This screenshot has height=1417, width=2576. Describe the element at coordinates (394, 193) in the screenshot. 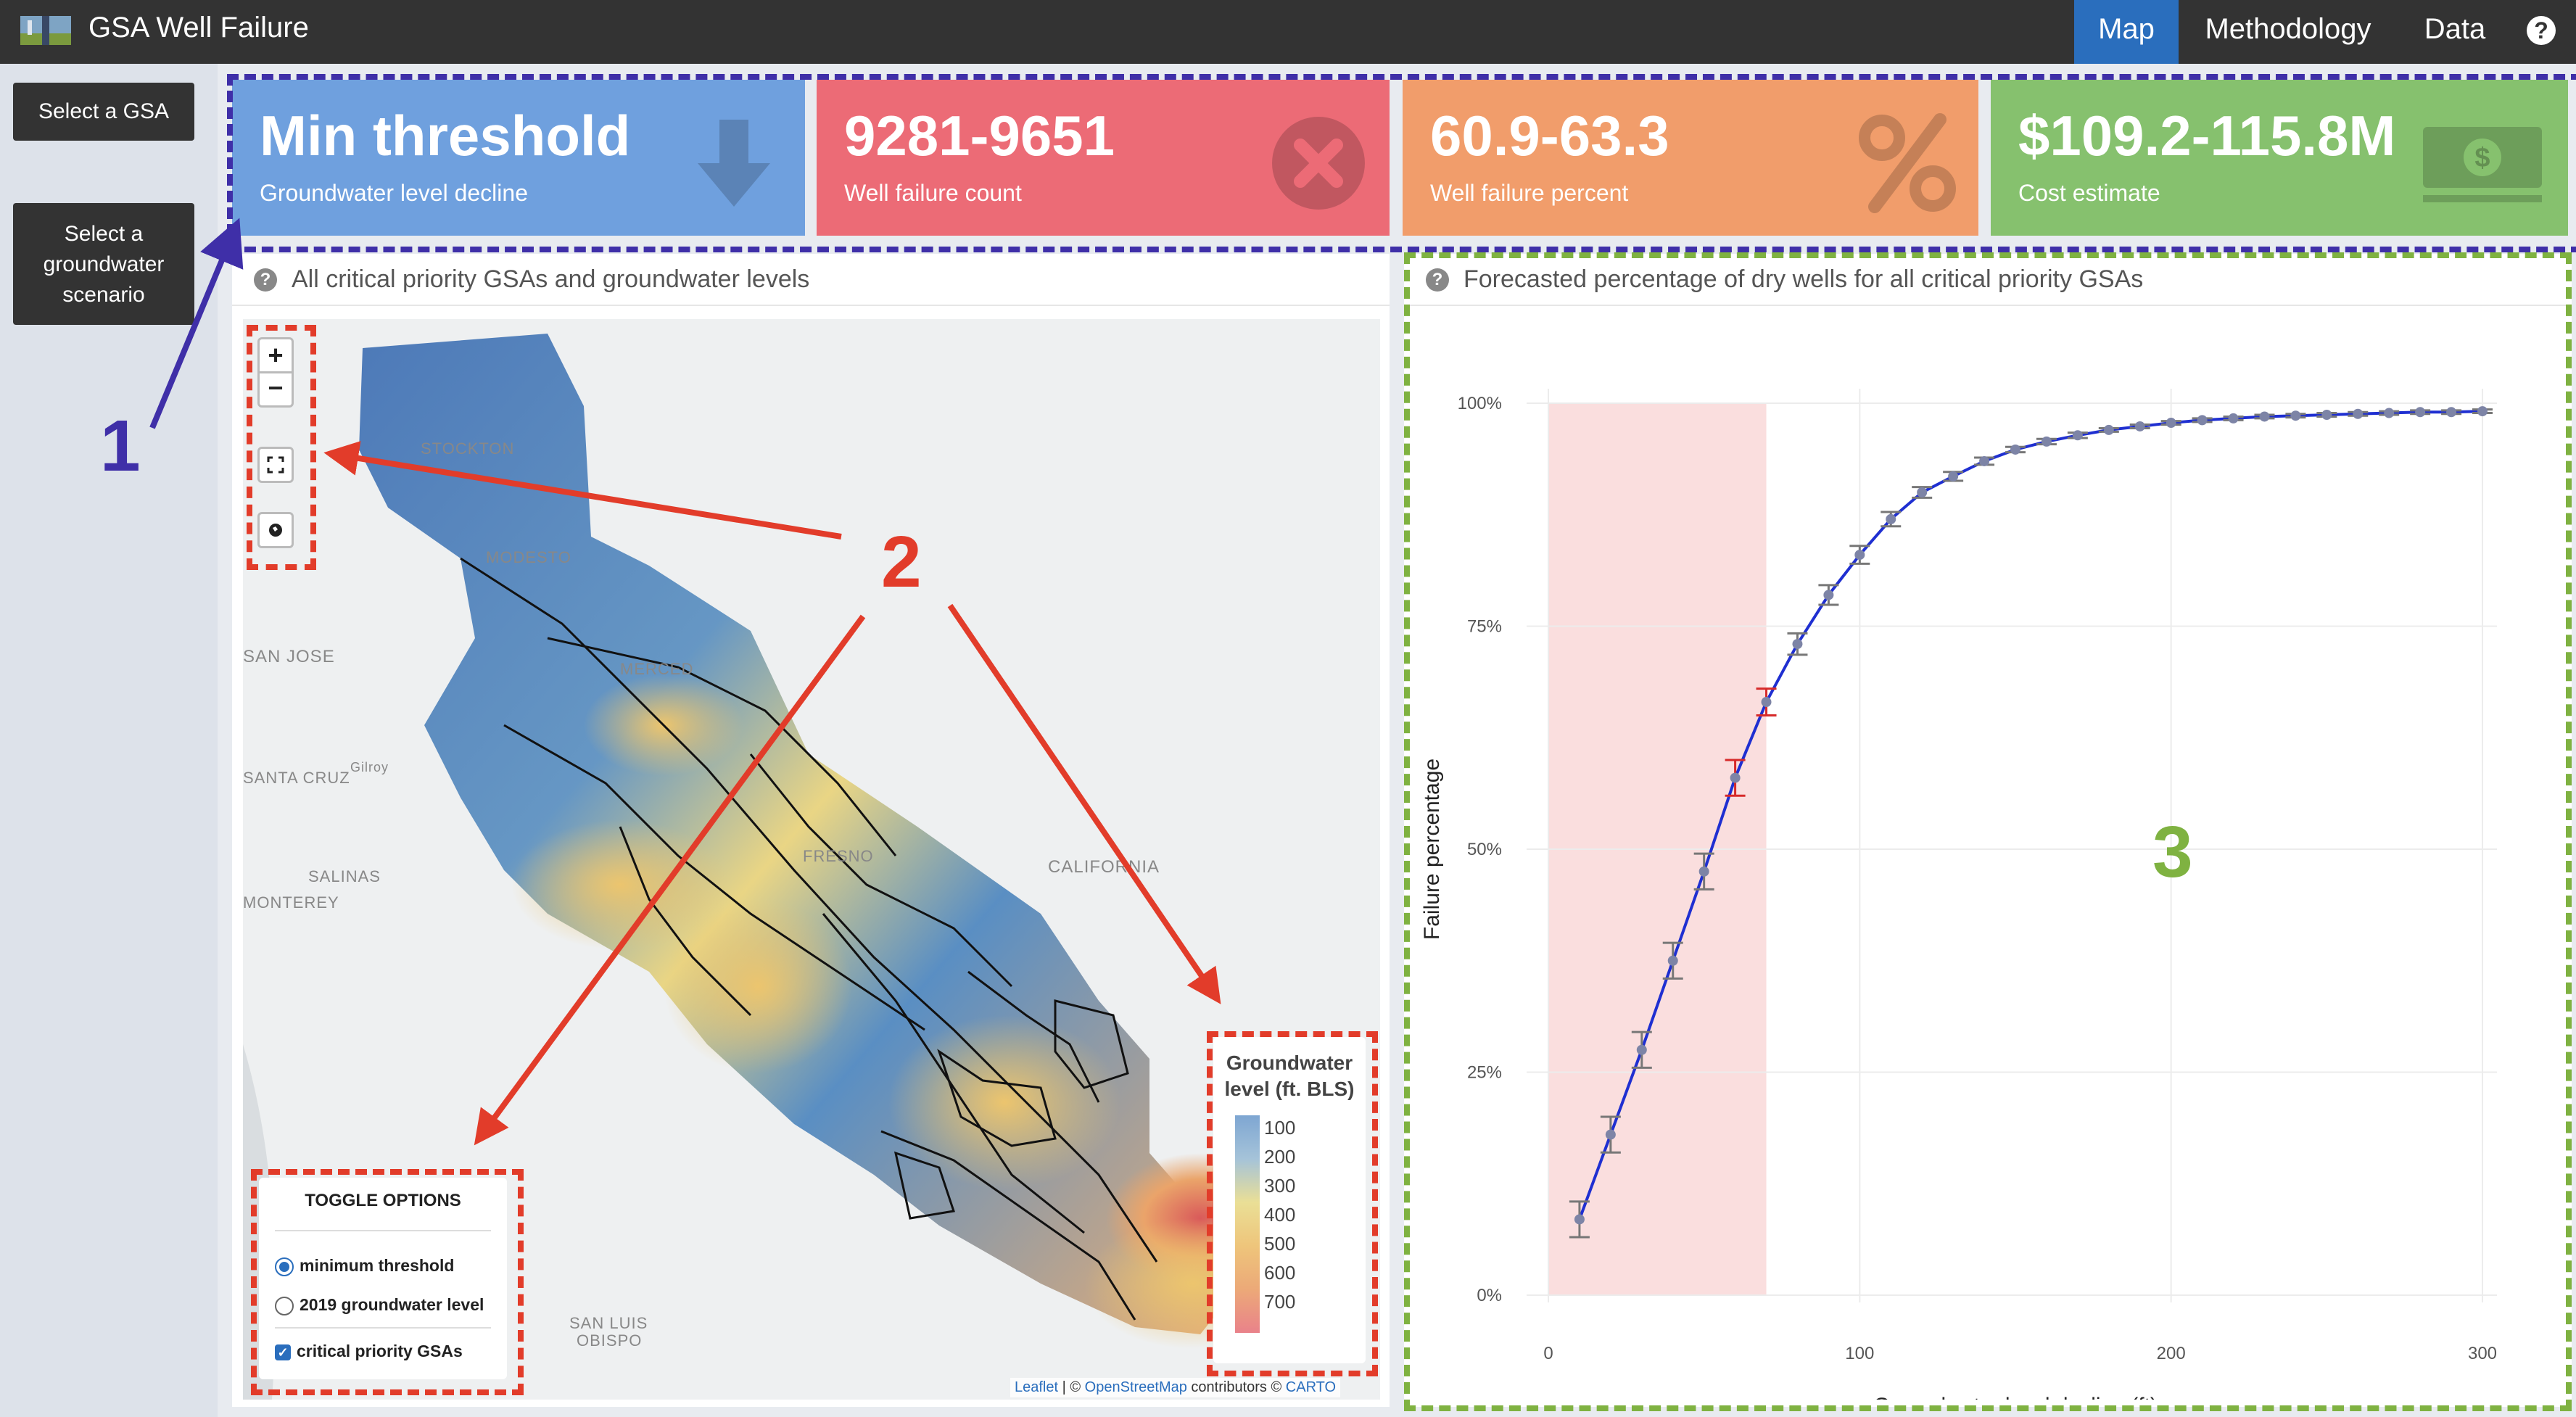

I see `value-box-label: Groundwater level decline` at that location.